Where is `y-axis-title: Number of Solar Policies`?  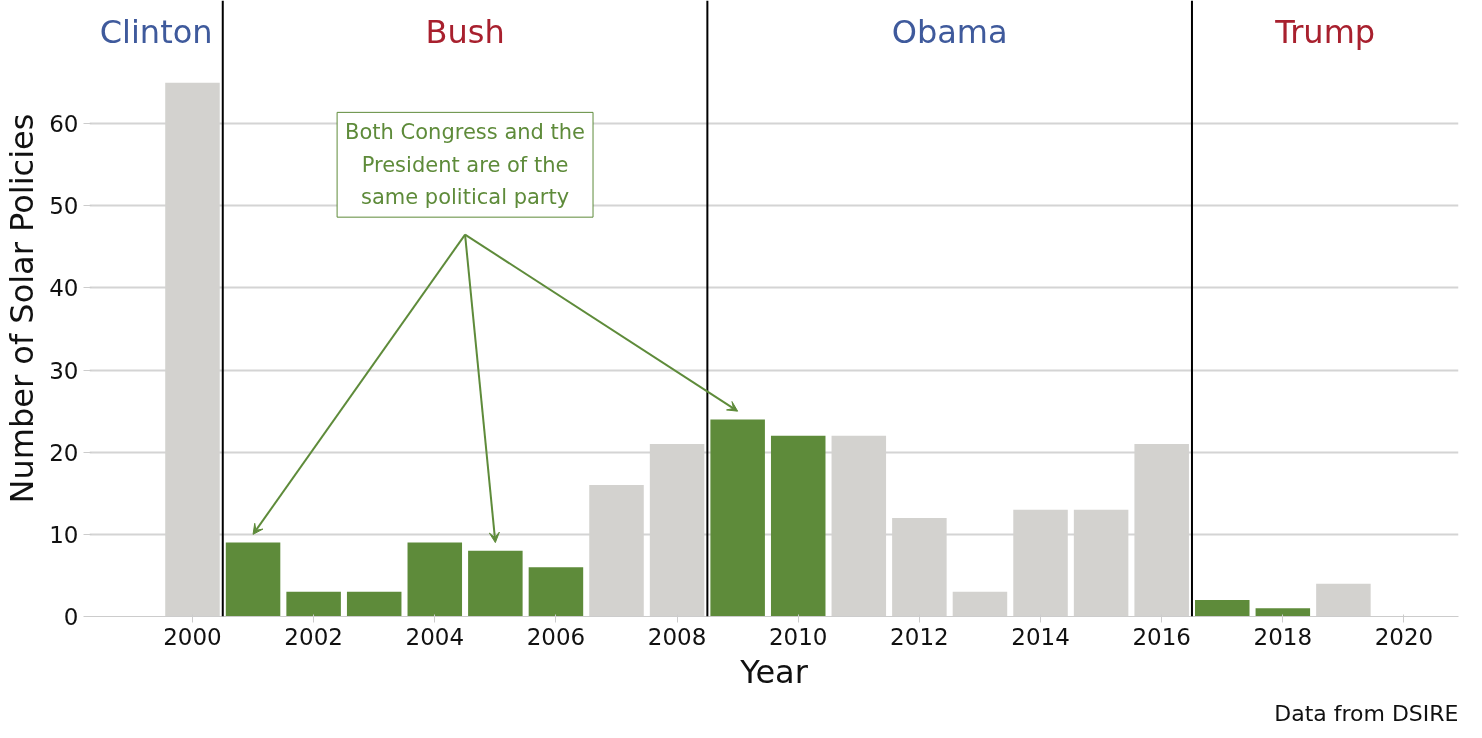
y-axis-title: Number of Solar Policies is located at coordinates (22, 308).